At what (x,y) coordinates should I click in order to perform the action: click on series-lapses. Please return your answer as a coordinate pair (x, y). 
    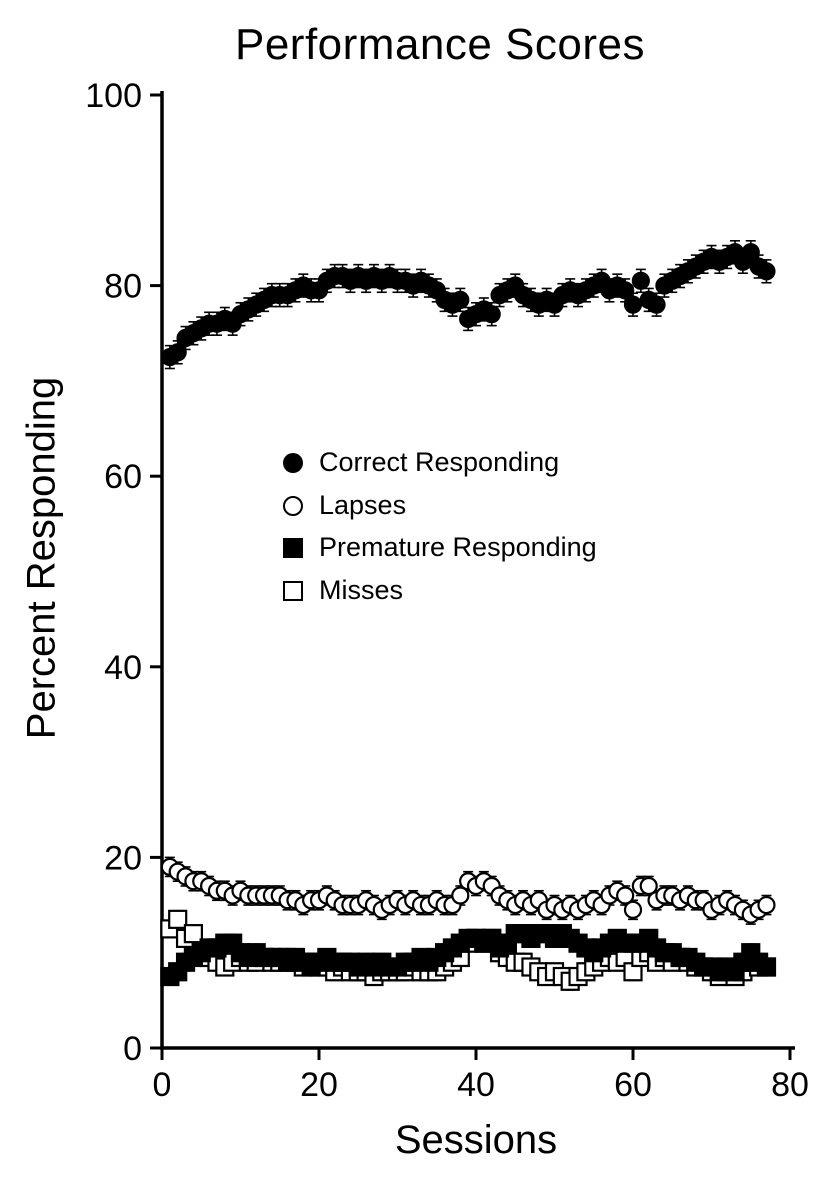
    Looking at the image, I should click on (468, 890).